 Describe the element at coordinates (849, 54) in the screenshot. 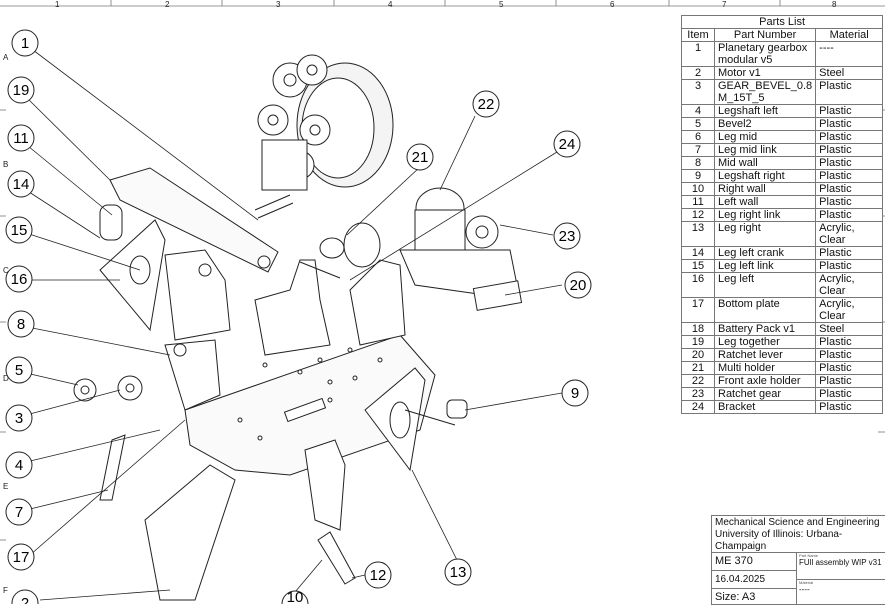

I see `row-material: ----` at that location.